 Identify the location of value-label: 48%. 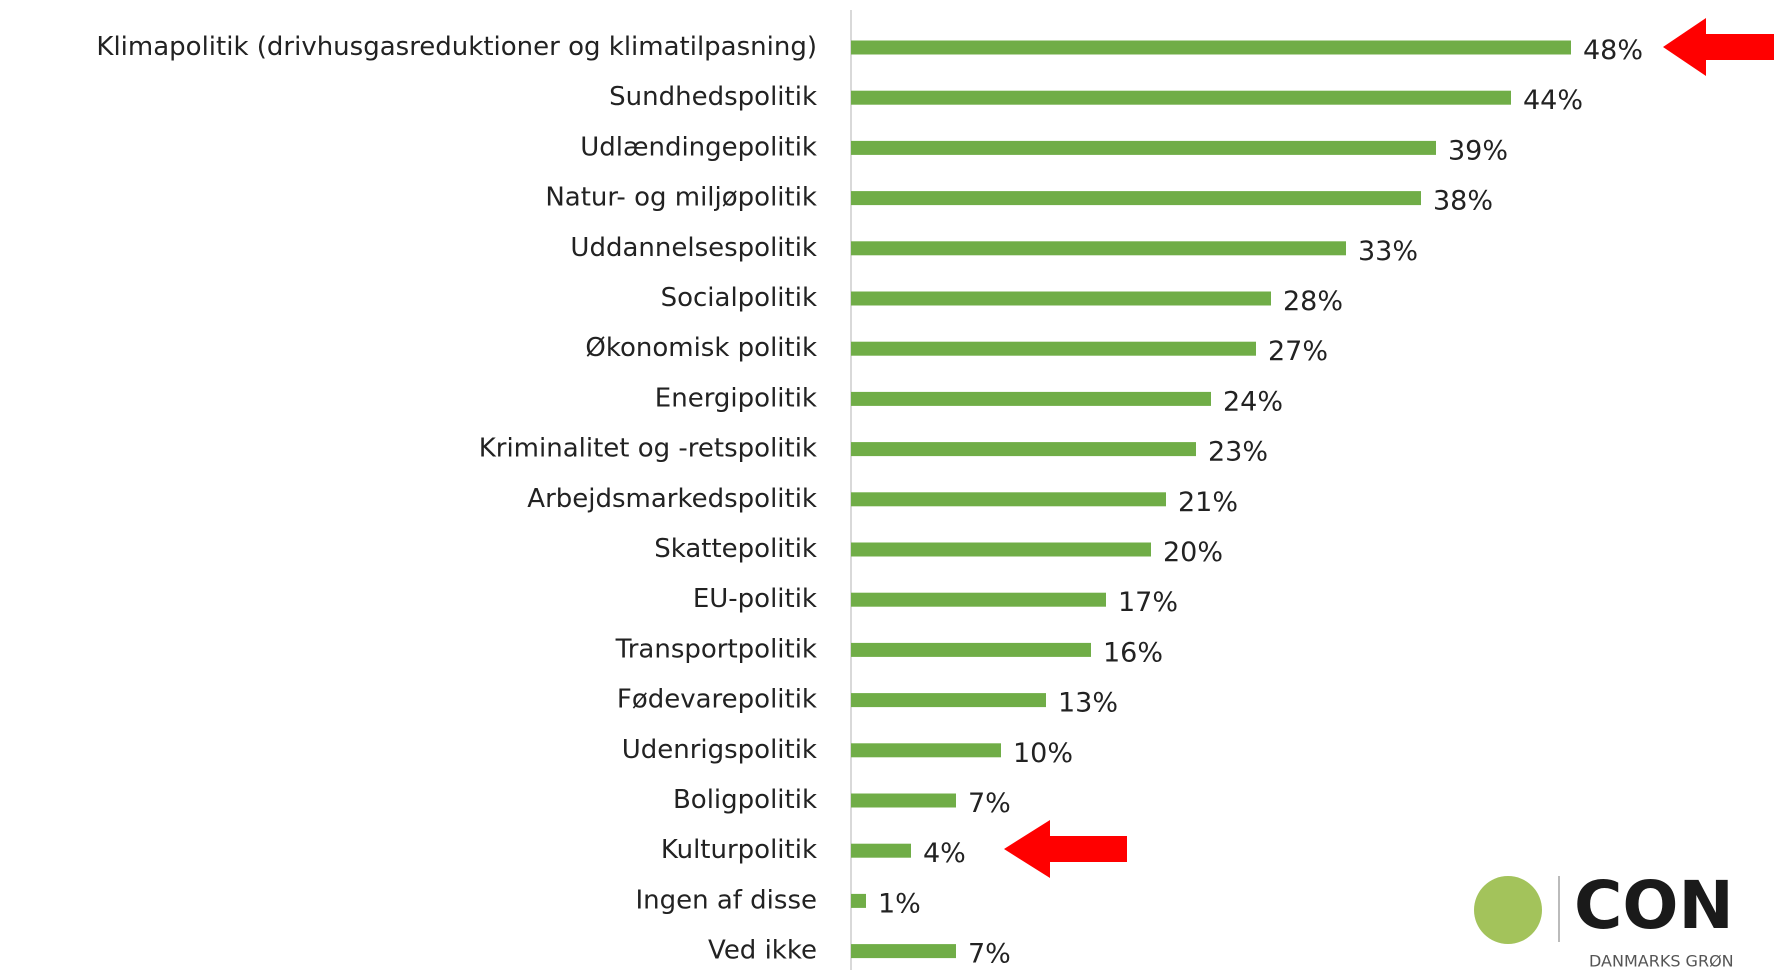
(1613, 50).